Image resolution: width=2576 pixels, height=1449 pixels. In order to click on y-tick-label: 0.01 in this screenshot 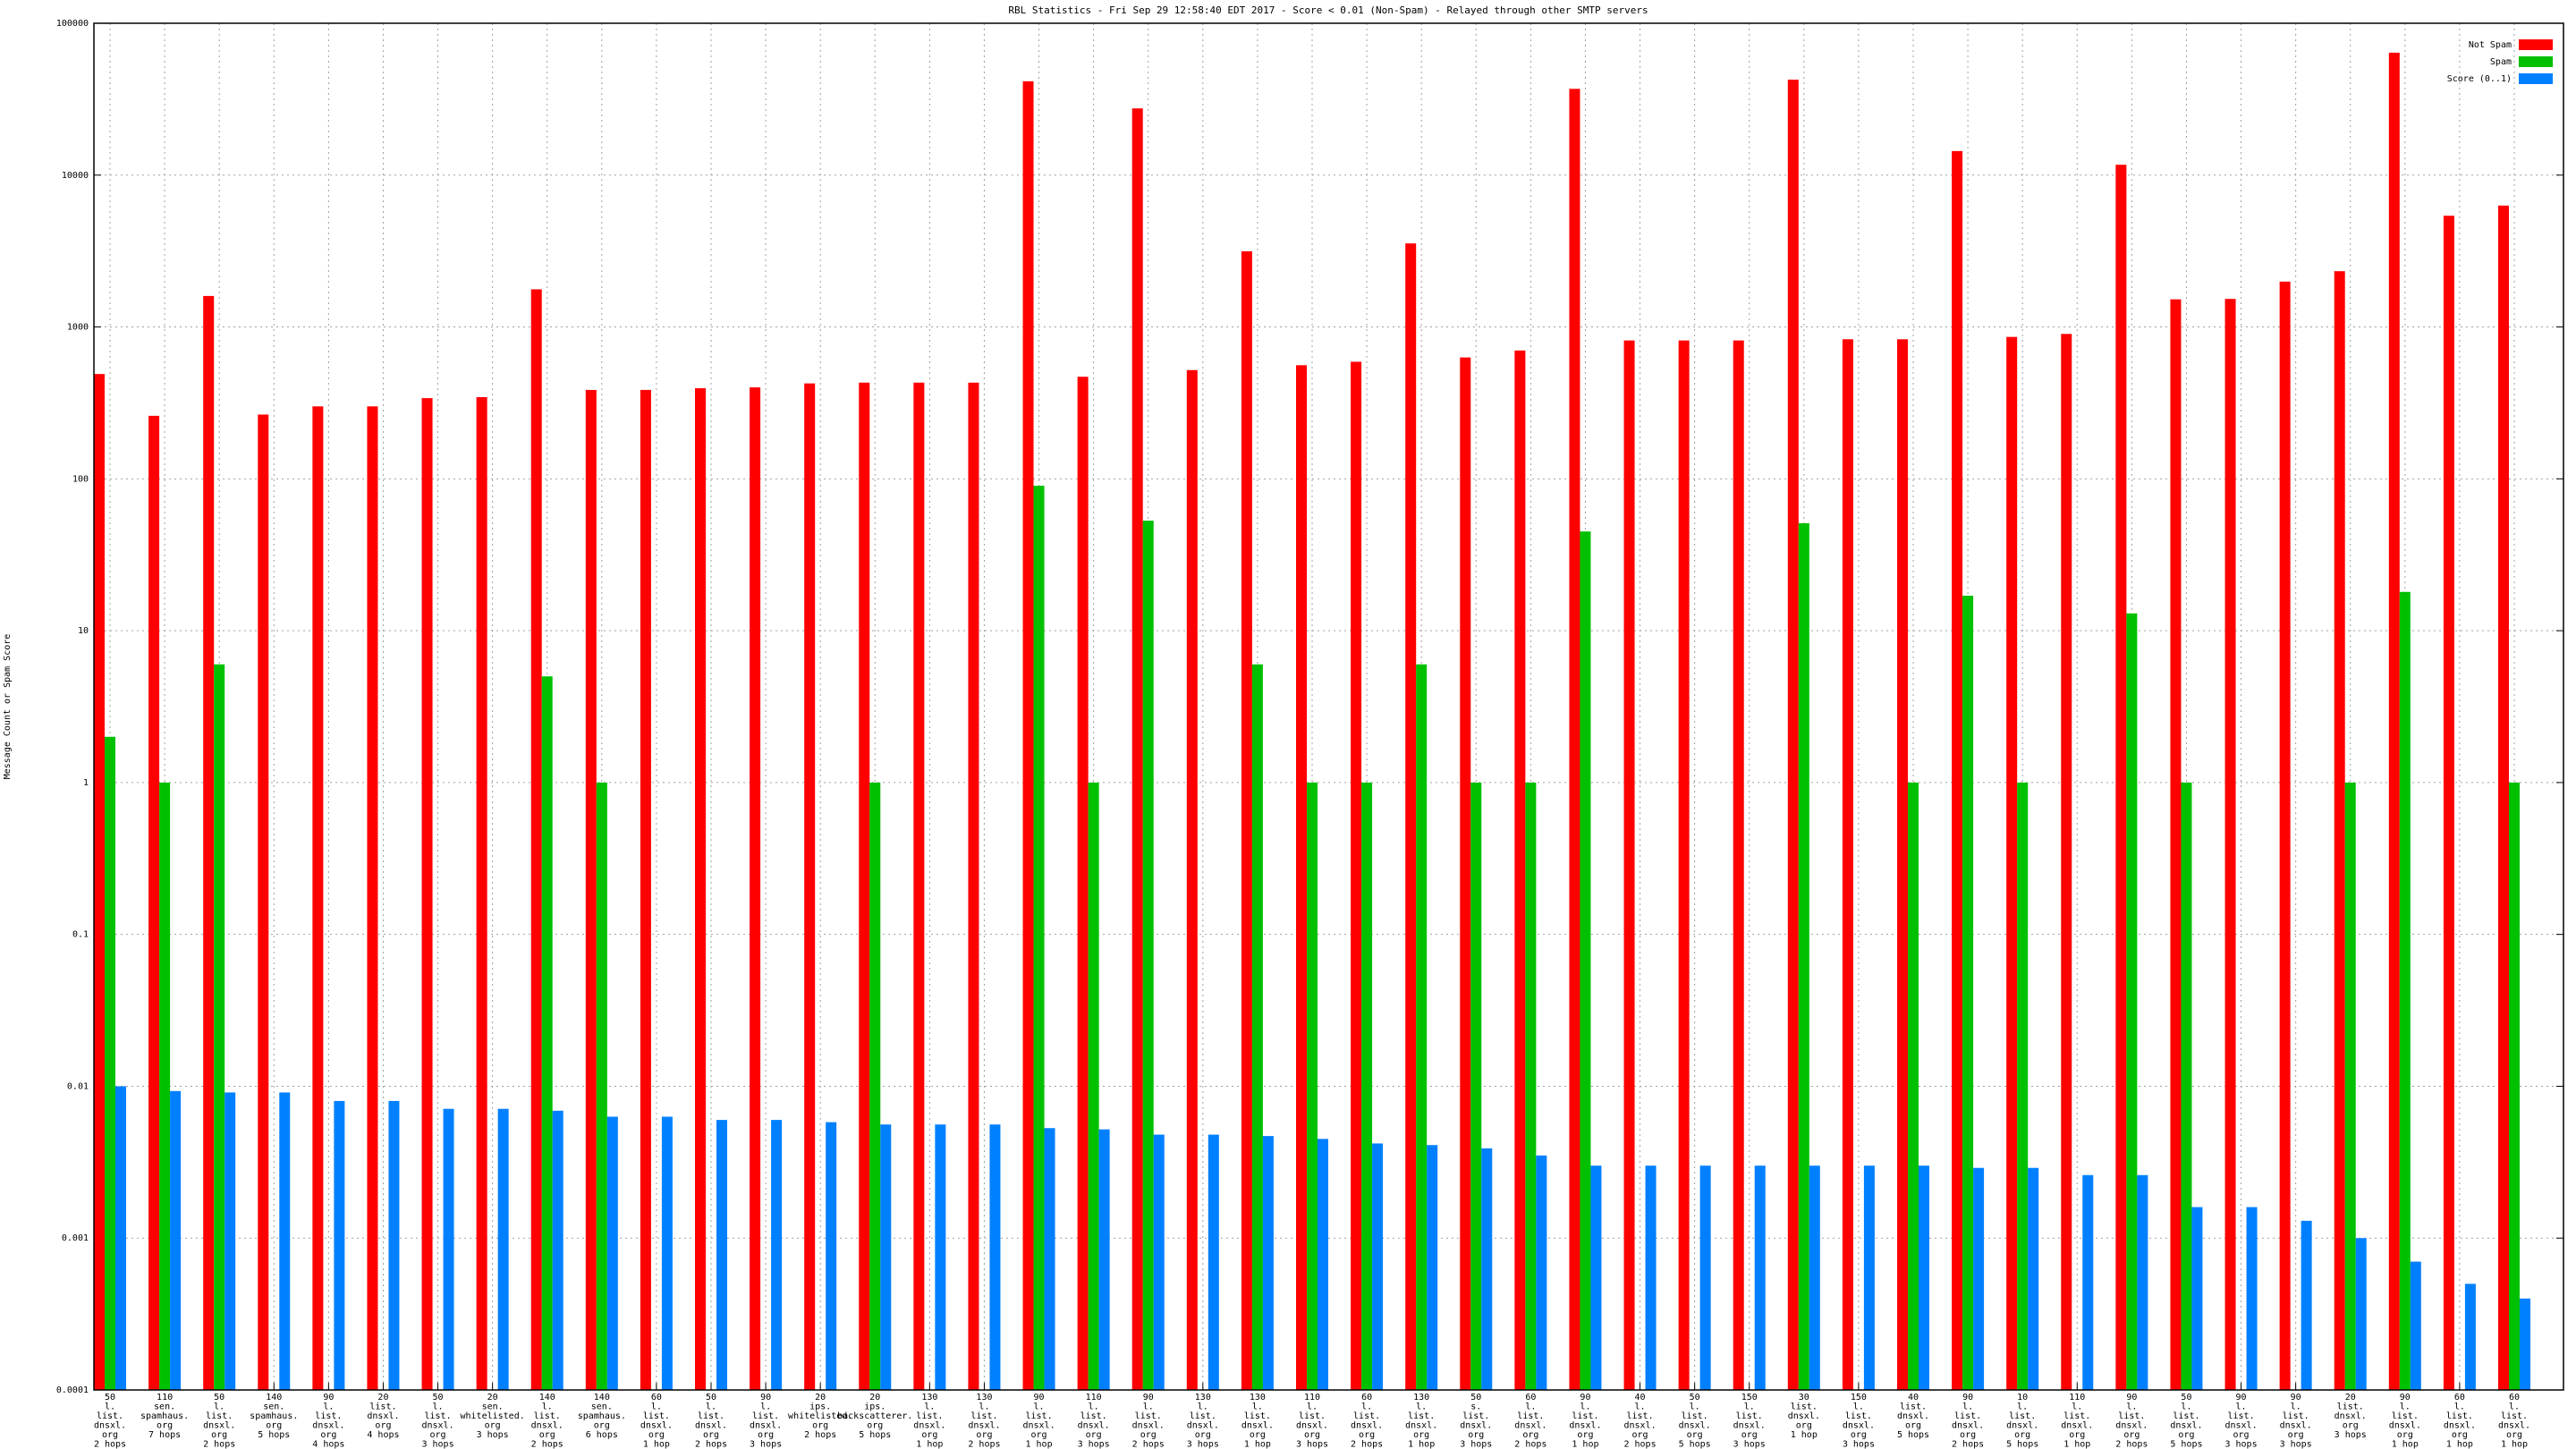, I will do `click(78, 1086)`.